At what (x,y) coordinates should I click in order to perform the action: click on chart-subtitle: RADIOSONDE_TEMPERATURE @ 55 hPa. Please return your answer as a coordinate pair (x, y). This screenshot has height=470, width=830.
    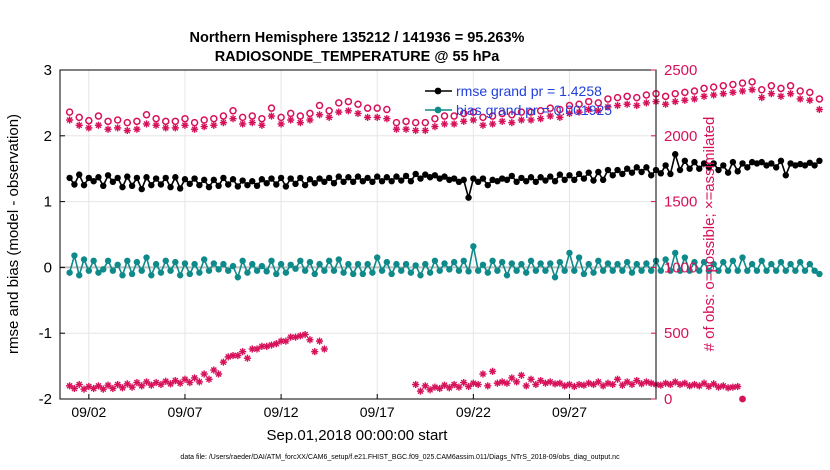
    Looking at the image, I should click on (358, 57).